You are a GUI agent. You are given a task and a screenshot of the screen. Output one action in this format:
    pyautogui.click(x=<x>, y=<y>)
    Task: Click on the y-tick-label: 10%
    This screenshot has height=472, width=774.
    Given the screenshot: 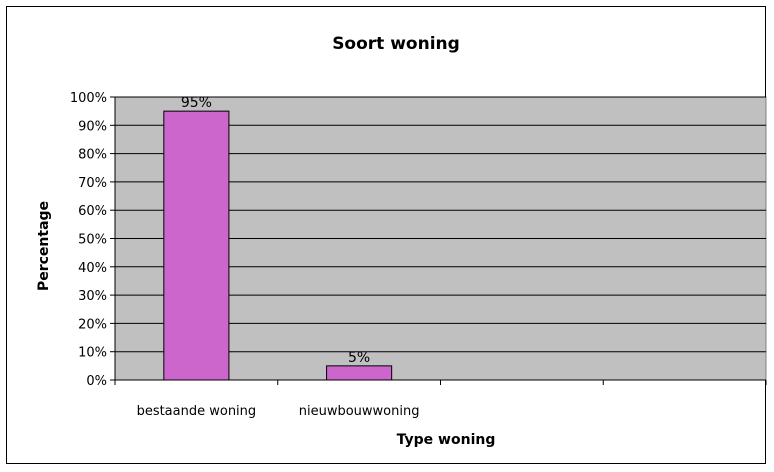 What is the action you would take?
    pyautogui.click(x=92, y=353)
    